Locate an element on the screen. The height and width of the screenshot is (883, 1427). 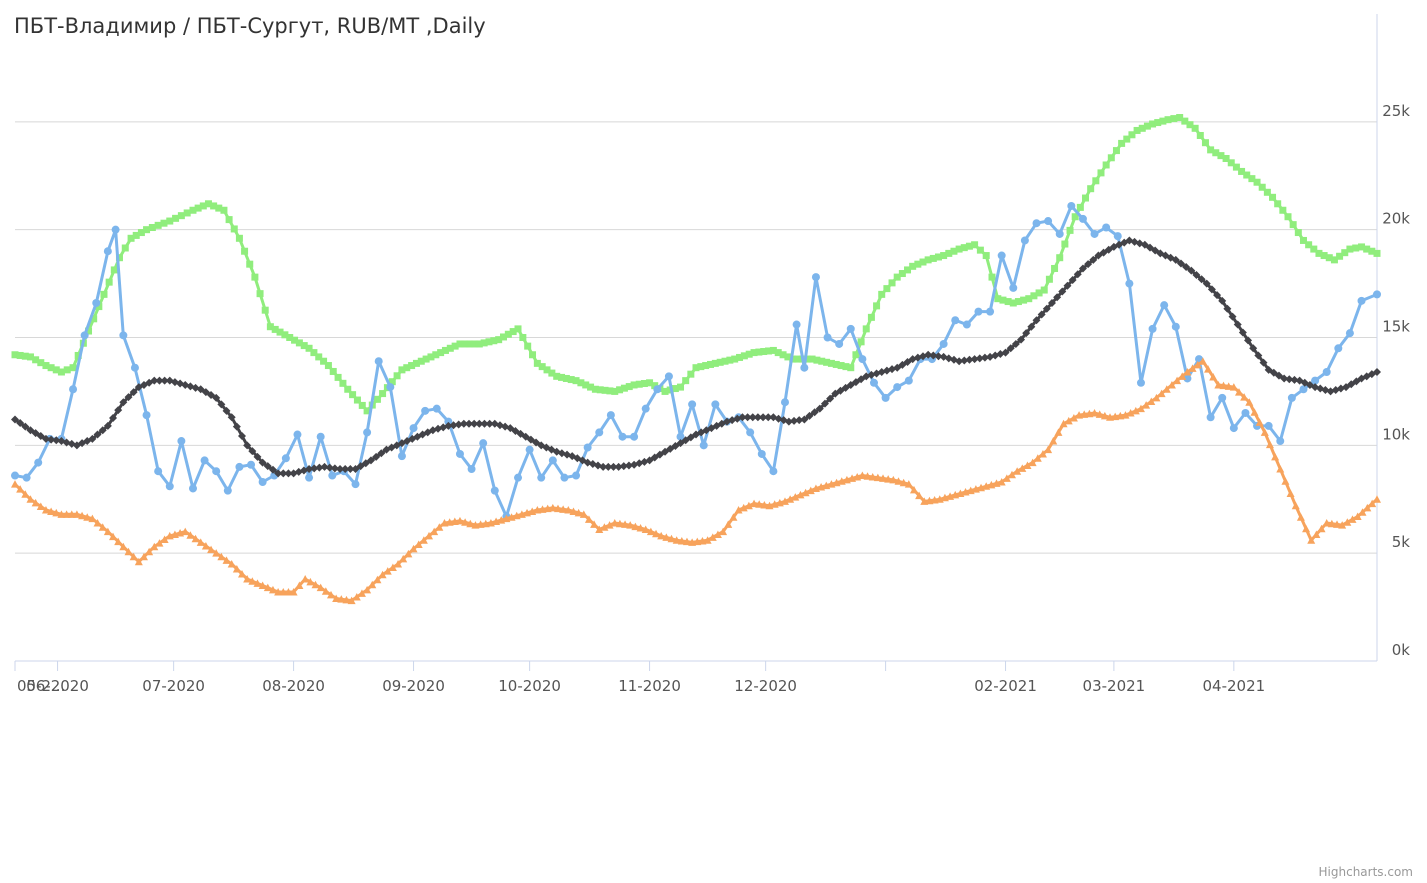
x-tick-label: 08-2020 is located at coordinates (293, 686).